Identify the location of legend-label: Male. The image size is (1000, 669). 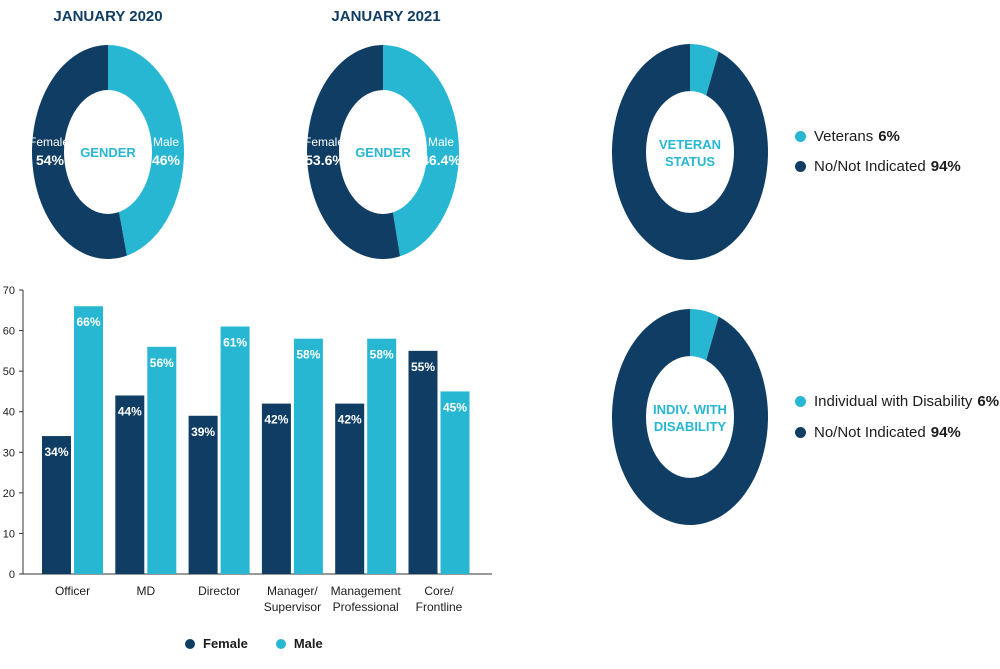
(308, 643).